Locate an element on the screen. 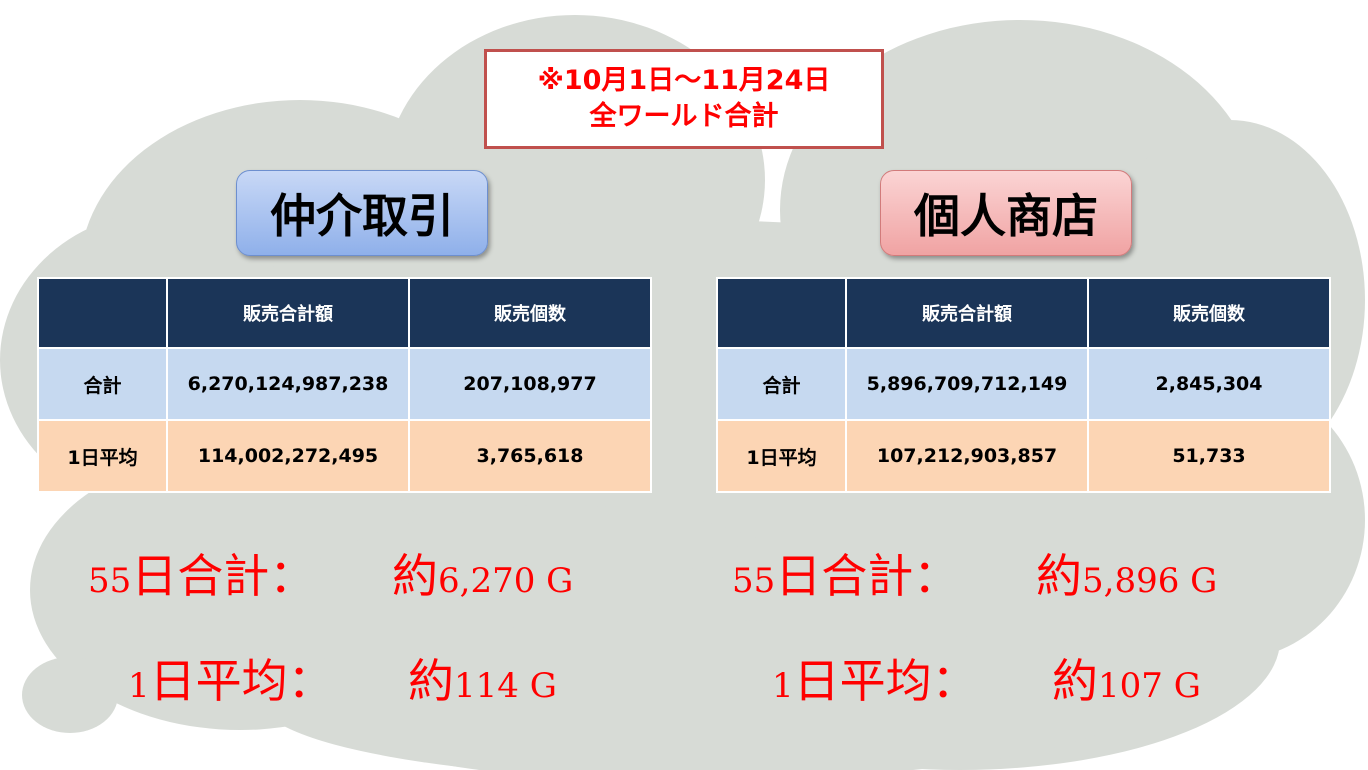 This screenshot has height=770, width=1368. daily-count-cell: 3,765,618 is located at coordinates (530, 456).